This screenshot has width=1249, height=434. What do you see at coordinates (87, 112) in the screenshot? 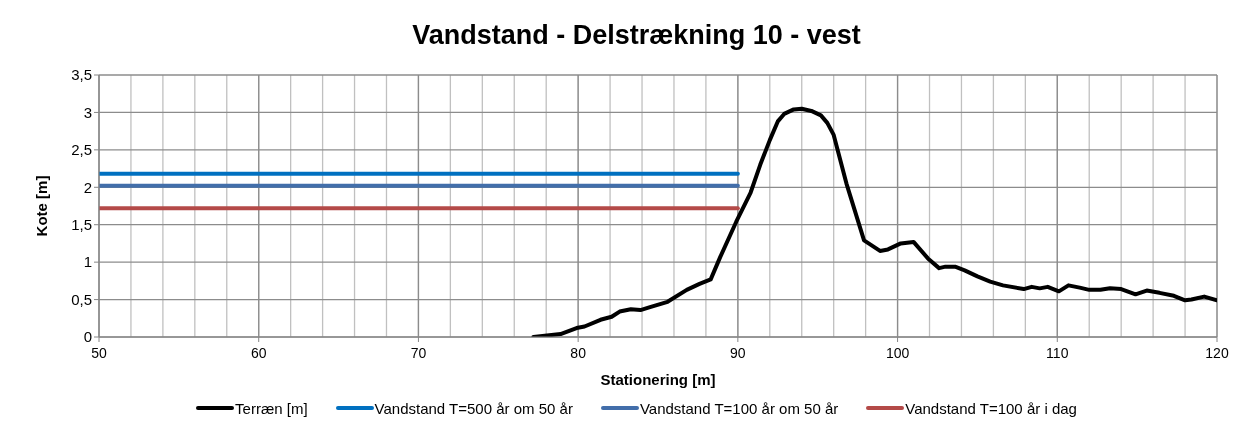
I see `y-tick-label: 3` at bounding box center [87, 112].